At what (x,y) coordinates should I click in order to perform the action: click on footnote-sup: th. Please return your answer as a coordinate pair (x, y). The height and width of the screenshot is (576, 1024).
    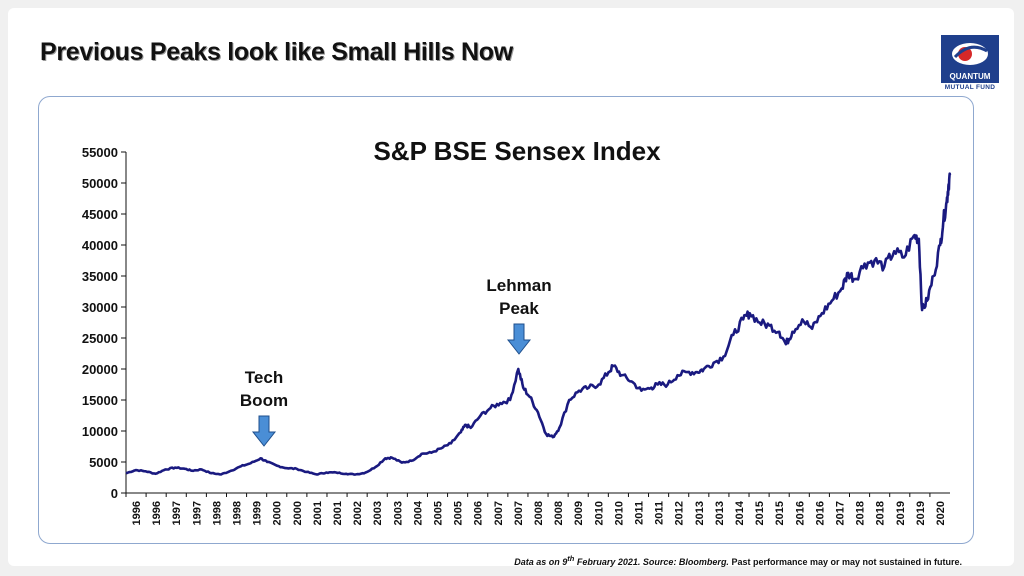
    Looking at the image, I should click on (571, 558).